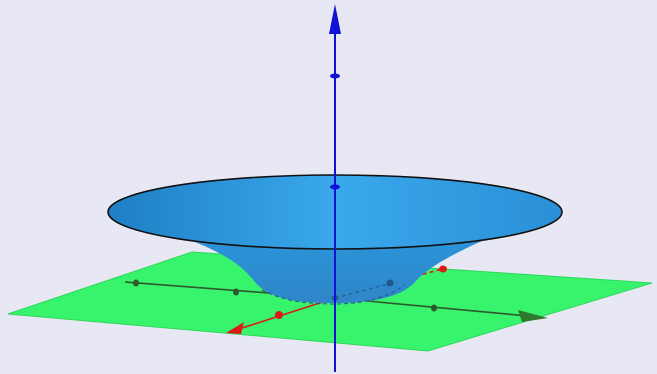 This screenshot has width=657, height=374. Describe the element at coordinates (533, 316) in the screenshot. I see `y-axis-arrow` at that location.